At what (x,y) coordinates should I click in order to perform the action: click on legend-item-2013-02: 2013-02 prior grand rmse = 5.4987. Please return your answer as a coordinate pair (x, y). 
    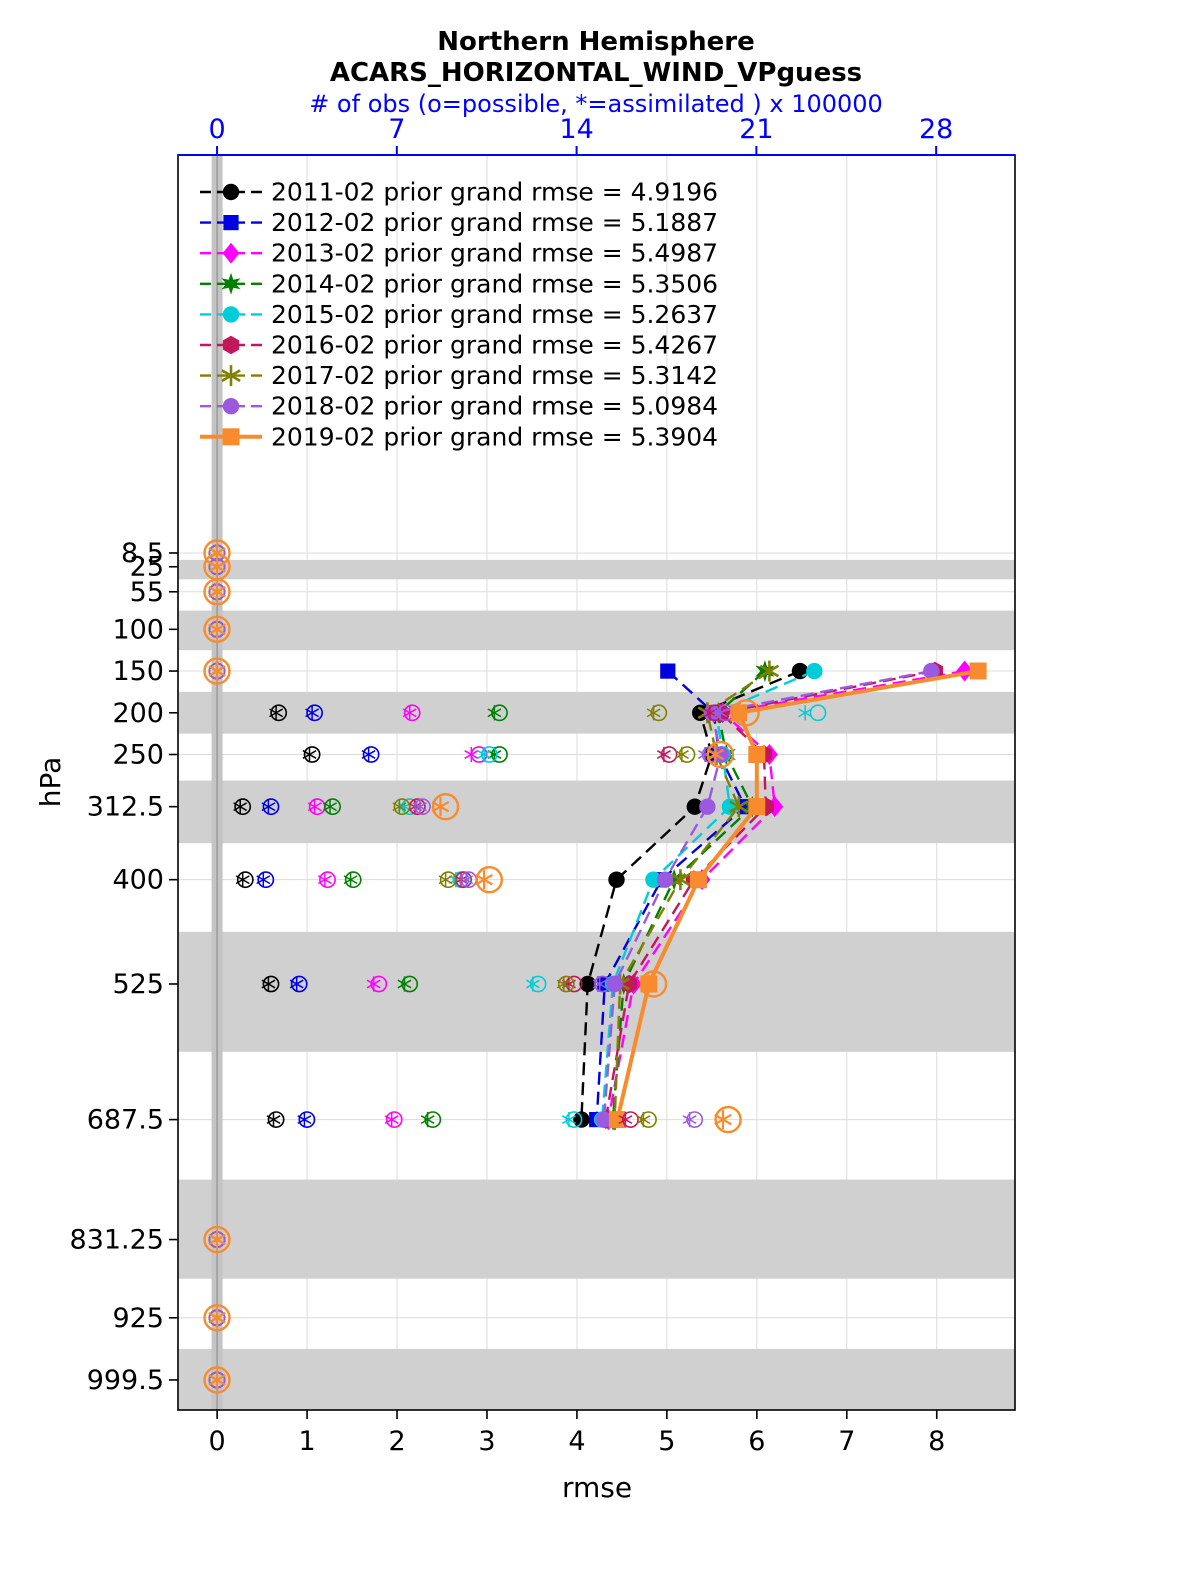
    Looking at the image, I should click on (459, 253).